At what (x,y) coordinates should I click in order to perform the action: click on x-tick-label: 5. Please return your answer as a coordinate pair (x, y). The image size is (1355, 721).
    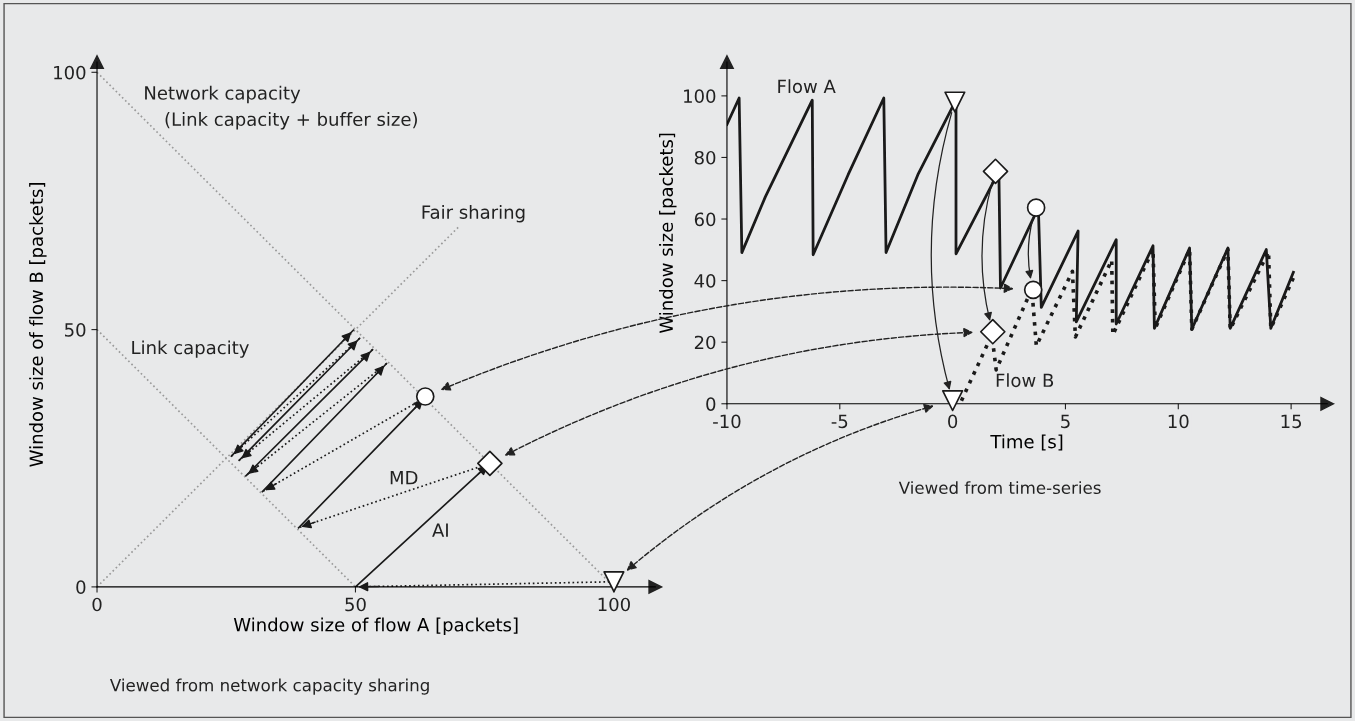
    Looking at the image, I should click on (1065, 421).